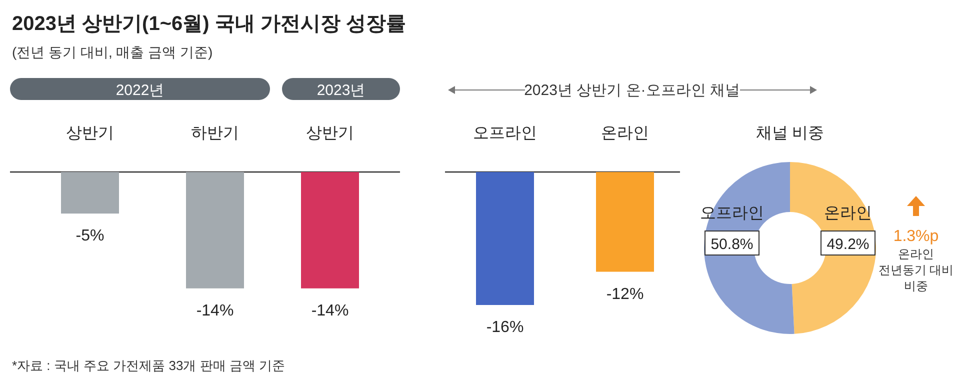  Describe the element at coordinates (625, 133) in the screenshot. I see `x-tick-label: 온라인` at that location.